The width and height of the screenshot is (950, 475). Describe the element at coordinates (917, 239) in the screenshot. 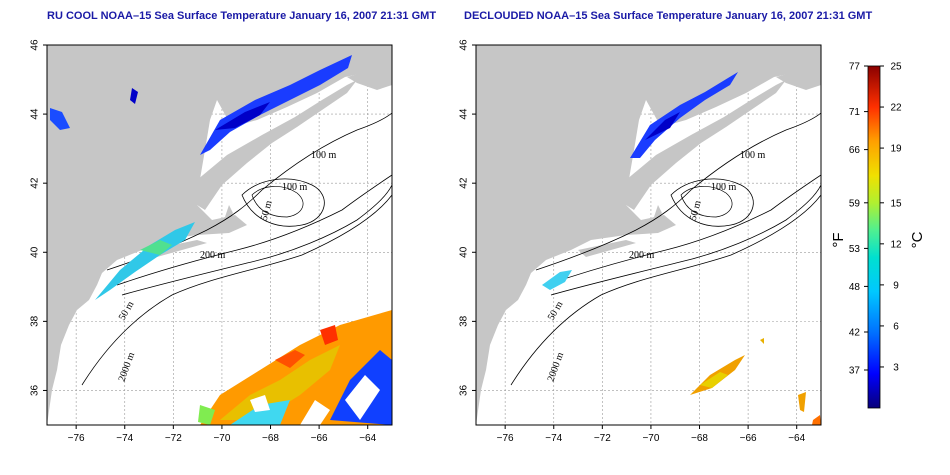

I see `celsius-unit-label: °C` at that location.